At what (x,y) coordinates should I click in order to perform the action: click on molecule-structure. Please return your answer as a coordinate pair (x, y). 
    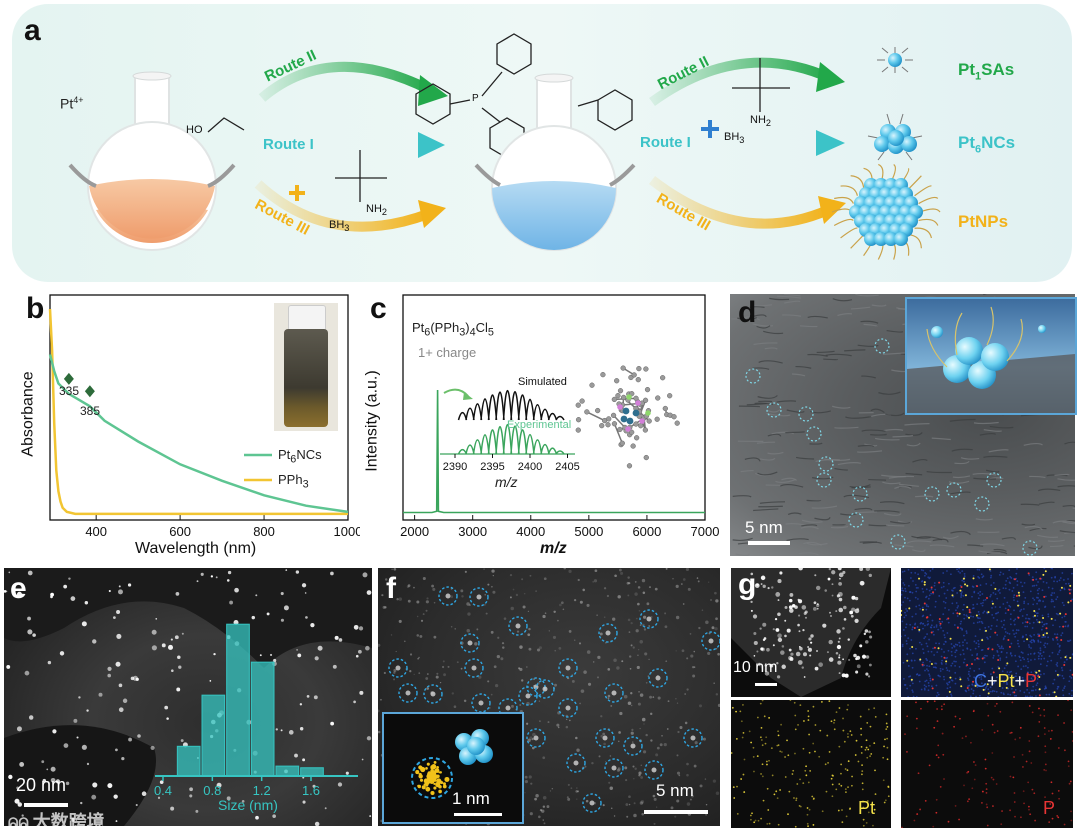
    Looking at the image, I should click on (627, 417).